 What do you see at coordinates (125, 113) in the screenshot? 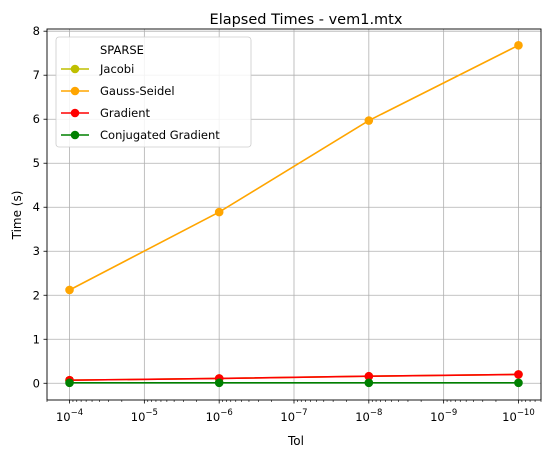
I see `legend-label-gradient: Gradient` at bounding box center [125, 113].